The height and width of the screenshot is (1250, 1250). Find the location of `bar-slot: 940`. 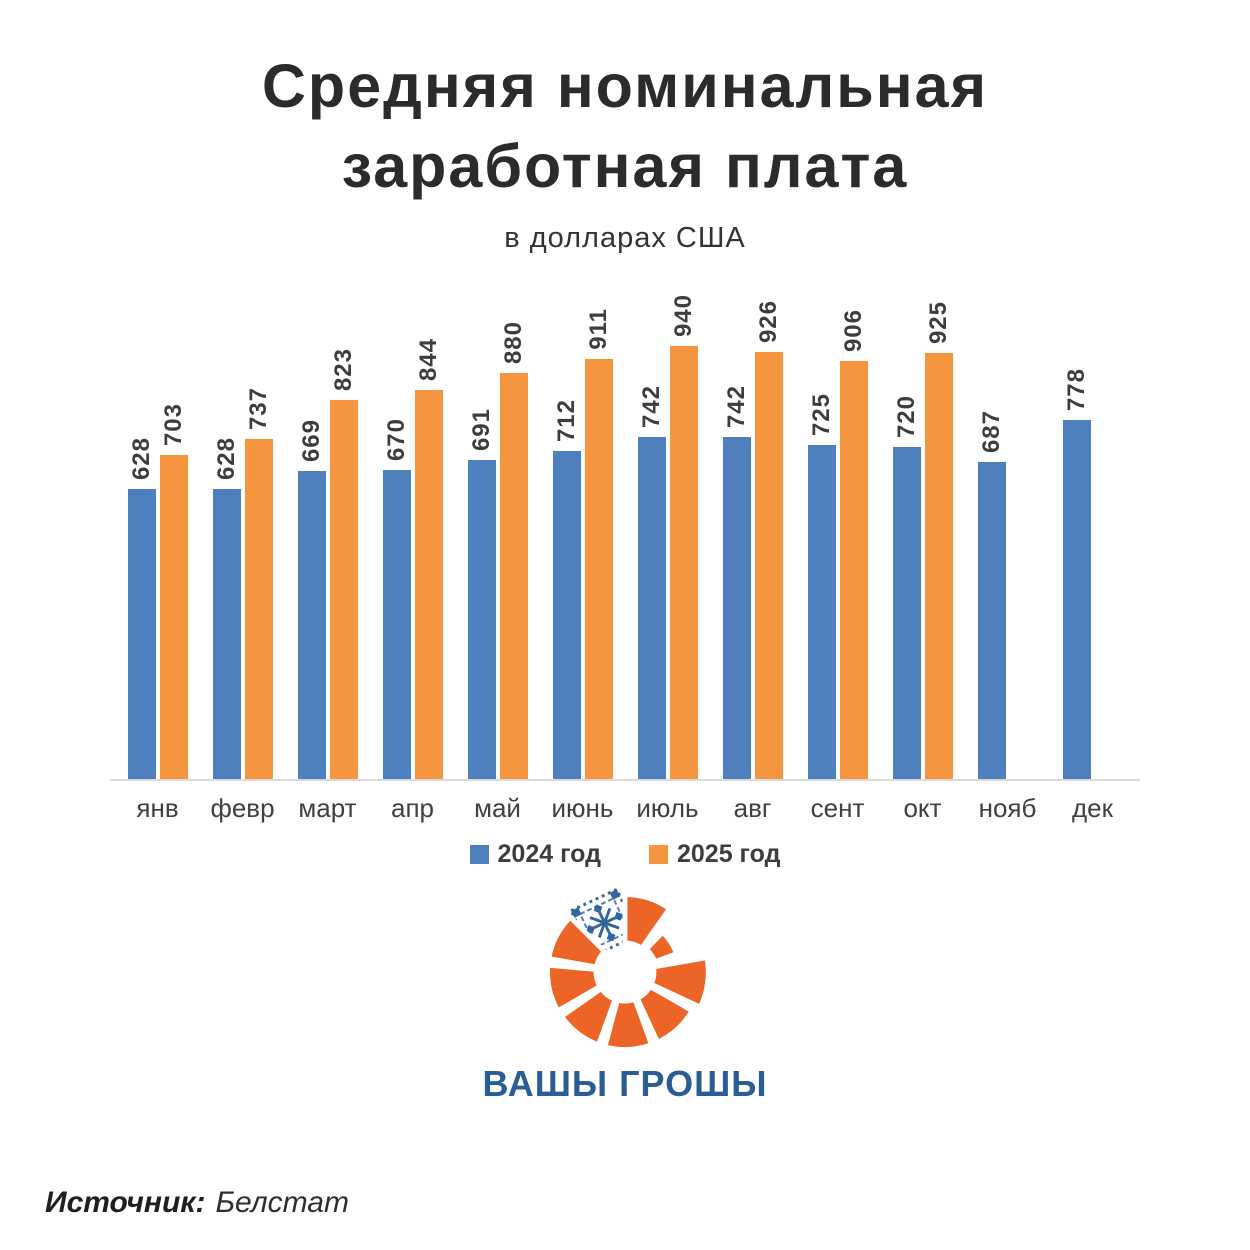

bar-slot: 940 is located at coordinates (683, 536).